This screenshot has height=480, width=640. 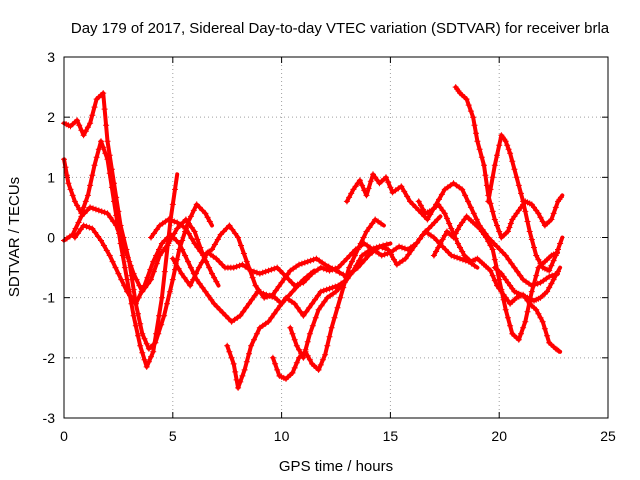 I want to click on y-tick-label: 0, so click(x=51, y=238).